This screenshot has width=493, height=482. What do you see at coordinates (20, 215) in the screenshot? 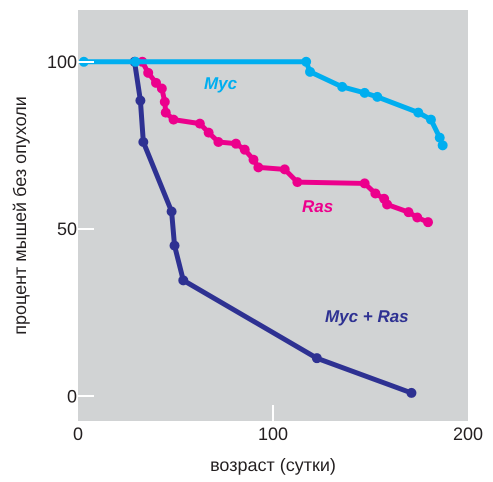
I see `y-axis-title: процент мышей без опухоли` at bounding box center [20, 215].